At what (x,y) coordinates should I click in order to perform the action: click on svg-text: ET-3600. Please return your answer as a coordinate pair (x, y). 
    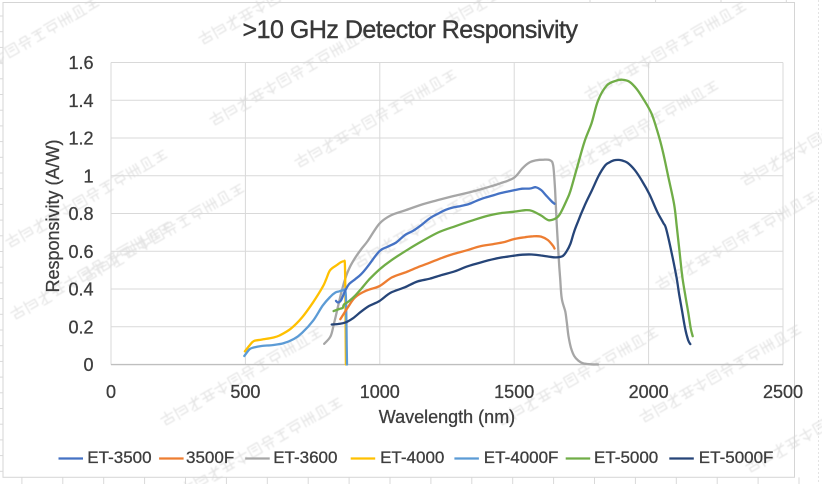
    Looking at the image, I should click on (305, 457).